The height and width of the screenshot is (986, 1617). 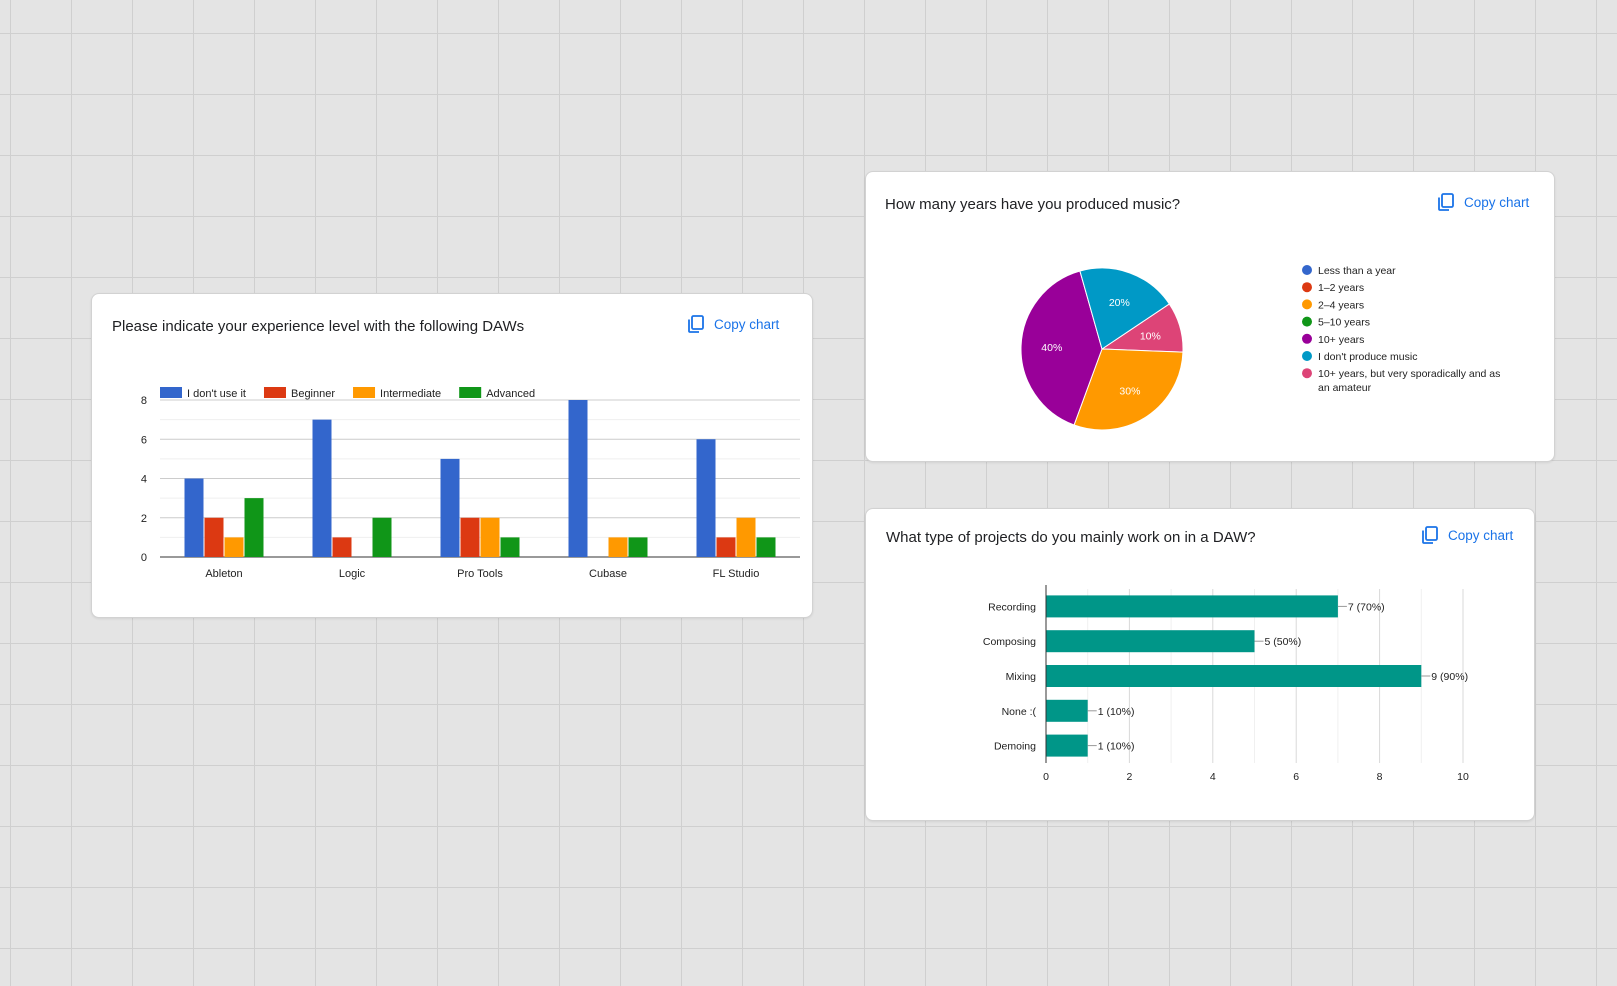 What do you see at coordinates (736, 574) in the screenshot?
I see `x-tick-label: FL Studio` at bounding box center [736, 574].